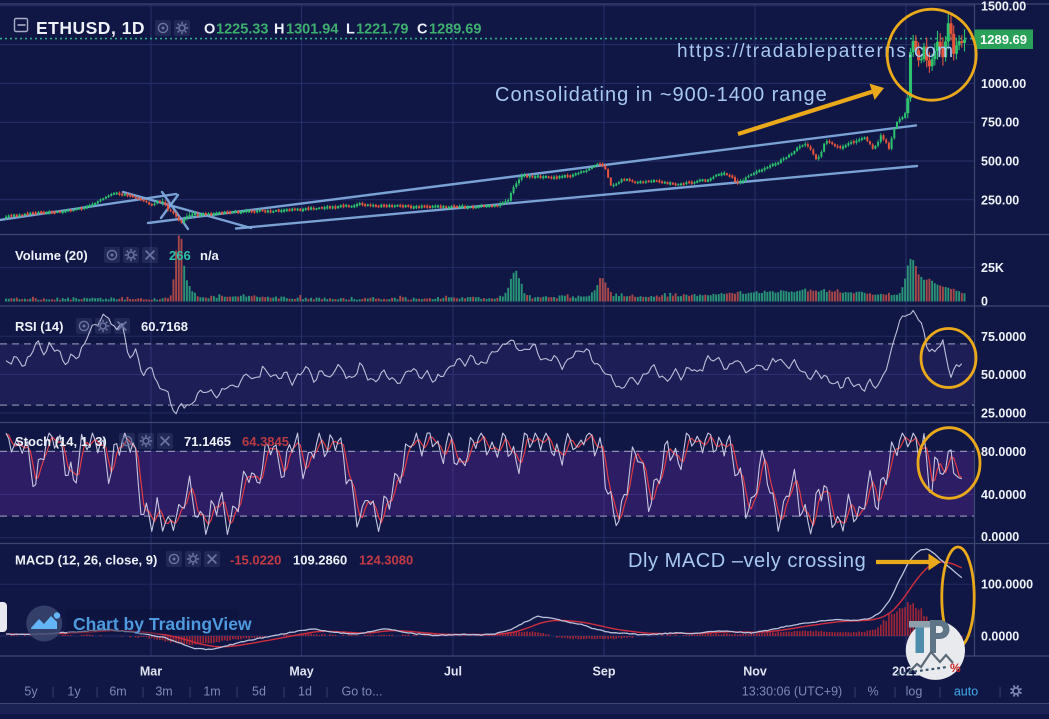 The width and height of the screenshot is (1049, 719). Describe the element at coordinates (966, 692) in the screenshot. I see `svg-text: auto` at that location.